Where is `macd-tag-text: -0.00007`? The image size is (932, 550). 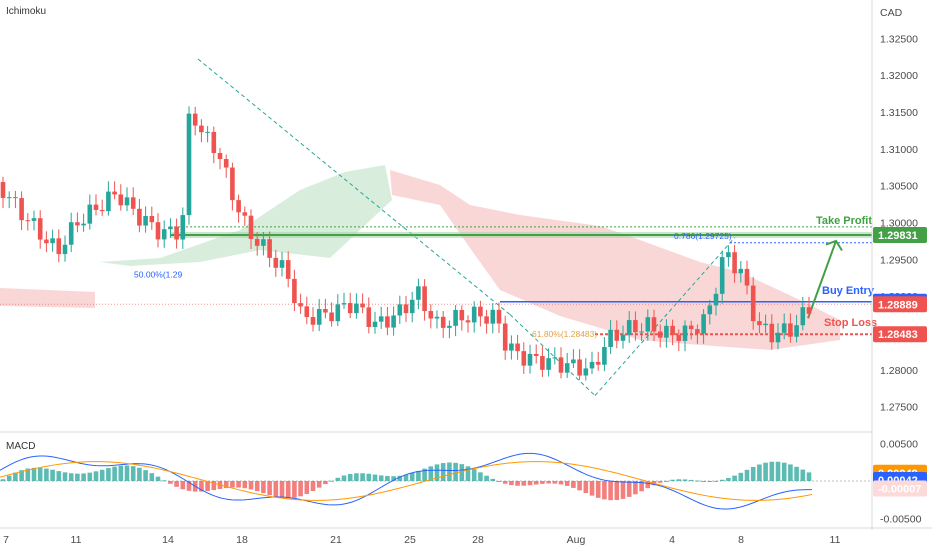 macd-tag-text: -0.00007 is located at coordinates (899, 489).